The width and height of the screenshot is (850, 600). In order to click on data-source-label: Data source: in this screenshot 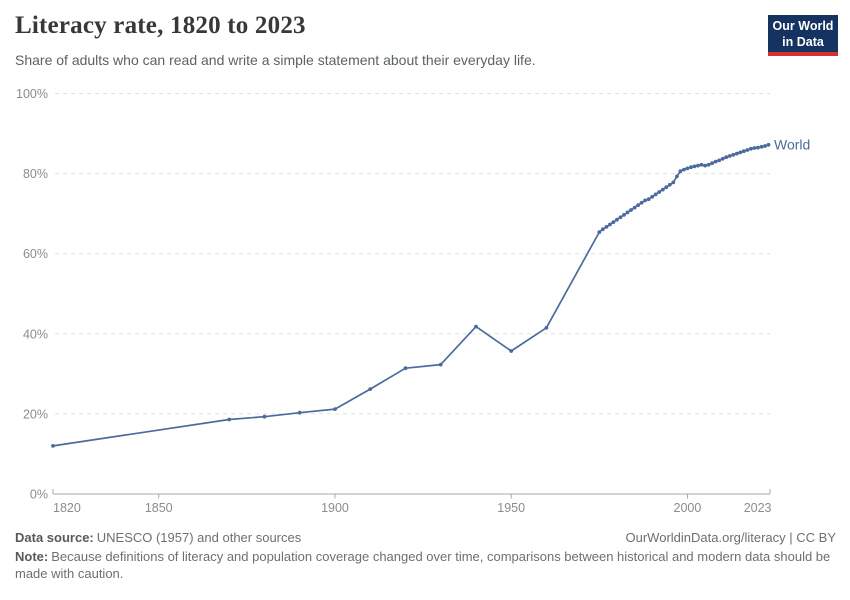, I will do `click(54, 537)`.